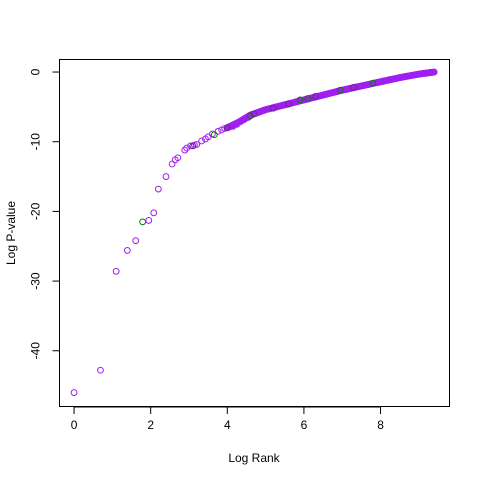 The image size is (480, 480). I want to click on x-tick-label: 6, so click(304, 425).